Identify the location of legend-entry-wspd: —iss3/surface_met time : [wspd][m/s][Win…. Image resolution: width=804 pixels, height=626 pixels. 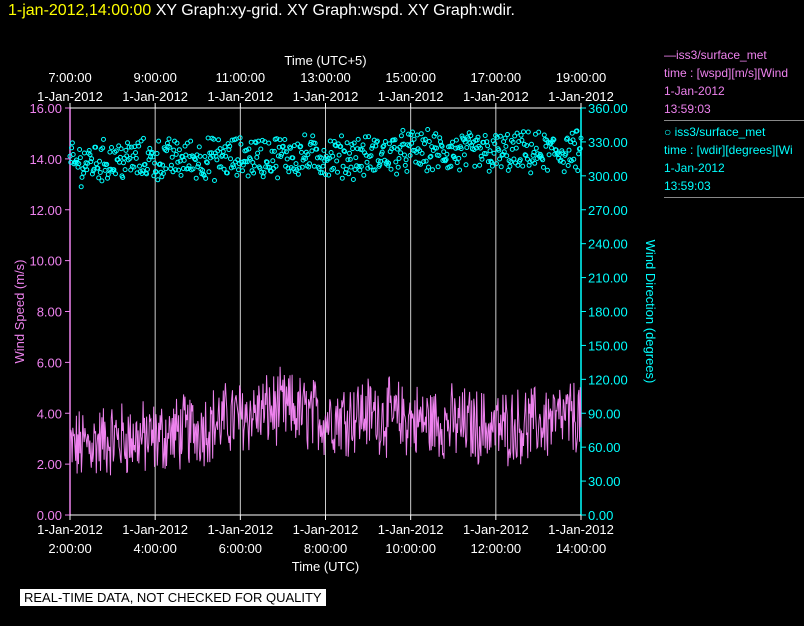
(734, 83).